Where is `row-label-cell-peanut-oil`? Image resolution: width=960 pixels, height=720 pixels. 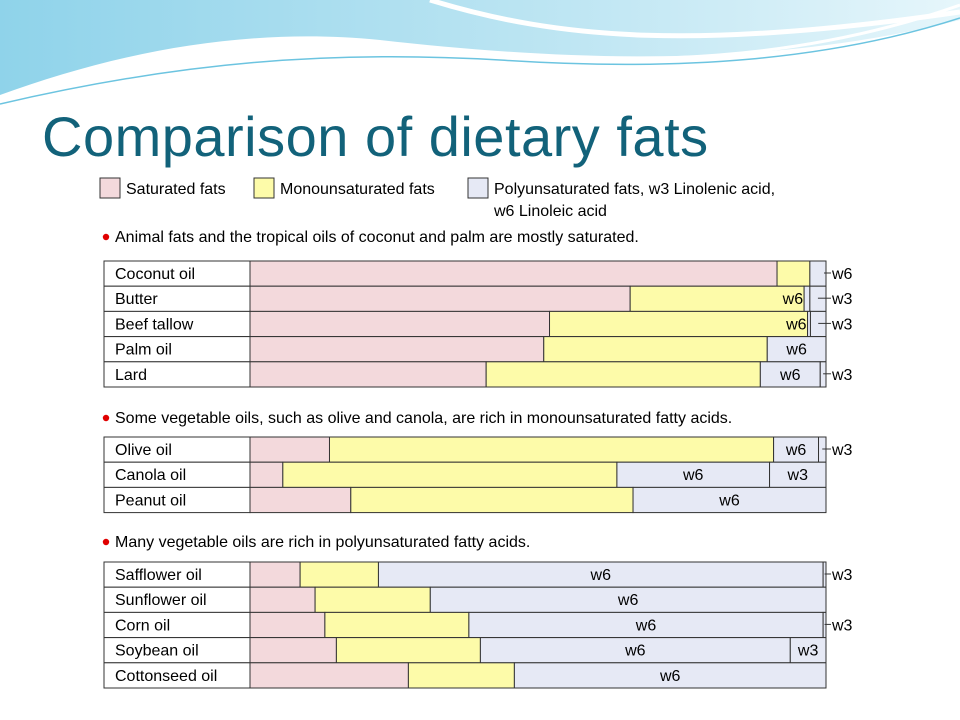
row-label-cell-peanut-oil is located at coordinates (177, 500).